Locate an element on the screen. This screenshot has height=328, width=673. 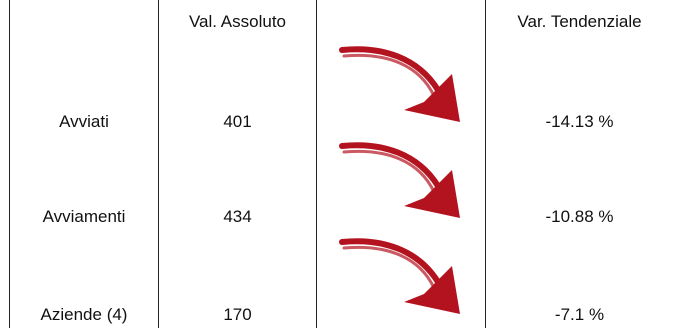
row-trend: -14.13 % is located at coordinates (579, 121).